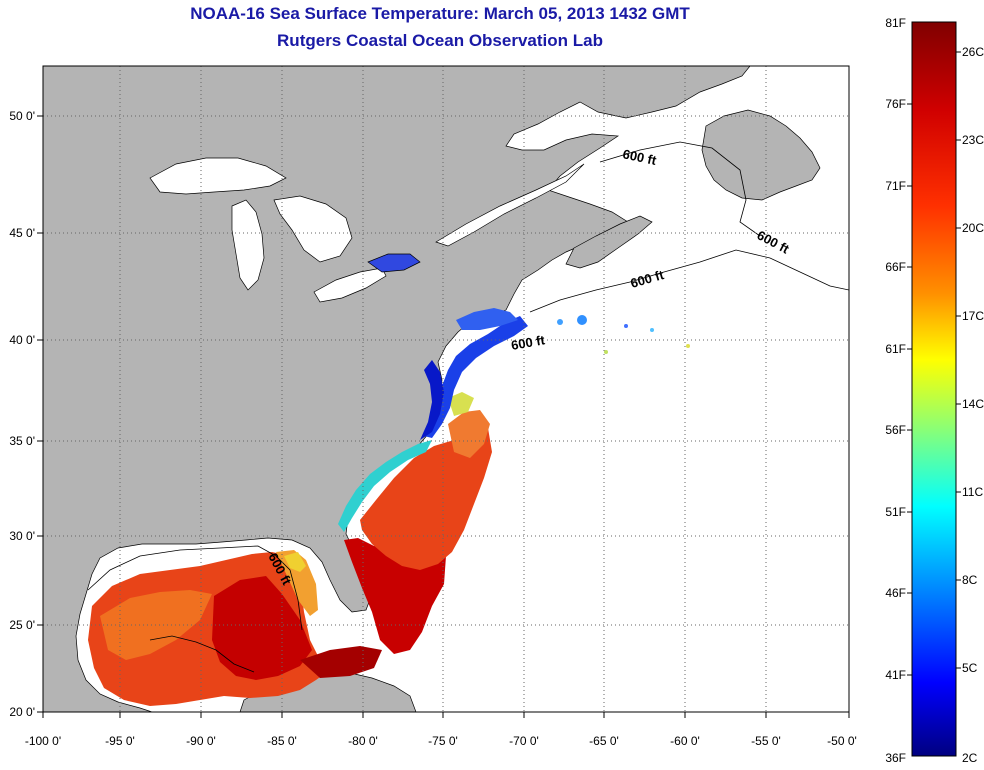 The width and height of the screenshot is (984, 770). Describe the element at coordinates (973, 52) in the screenshot. I see `colorbar-c-label: 26C` at that location.